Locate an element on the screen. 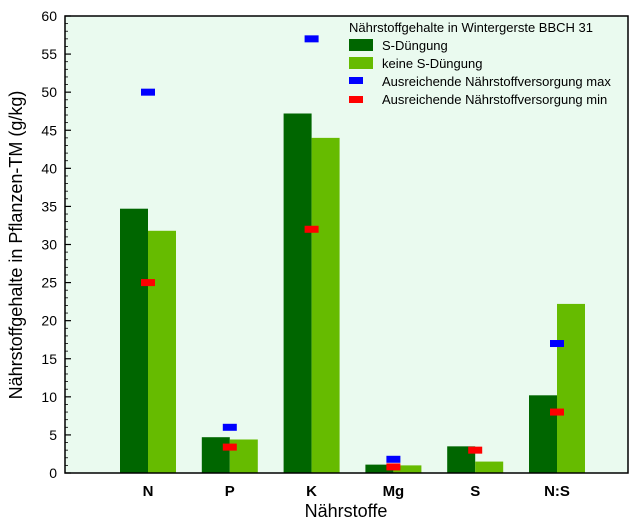 The height and width of the screenshot is (527, 641). x-axis-title: Nährstoffe is located at coordinates (346, 511).